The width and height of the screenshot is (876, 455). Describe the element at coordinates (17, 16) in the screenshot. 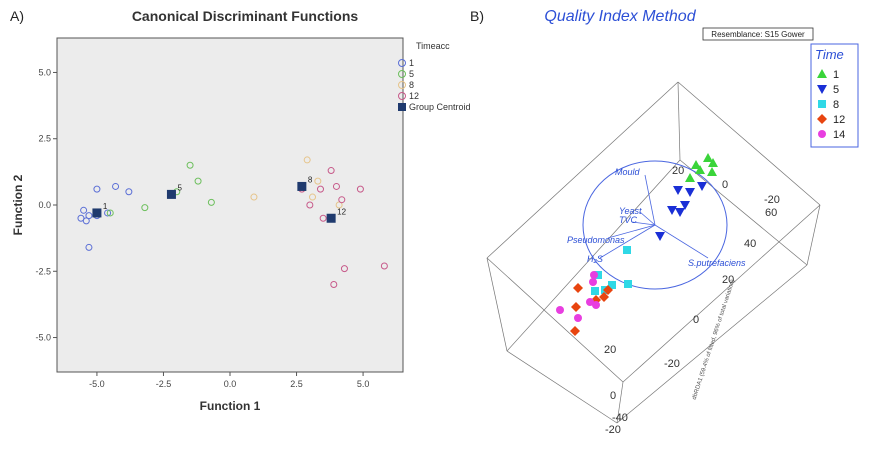

I see `panel-a-letter: A)` at that location.